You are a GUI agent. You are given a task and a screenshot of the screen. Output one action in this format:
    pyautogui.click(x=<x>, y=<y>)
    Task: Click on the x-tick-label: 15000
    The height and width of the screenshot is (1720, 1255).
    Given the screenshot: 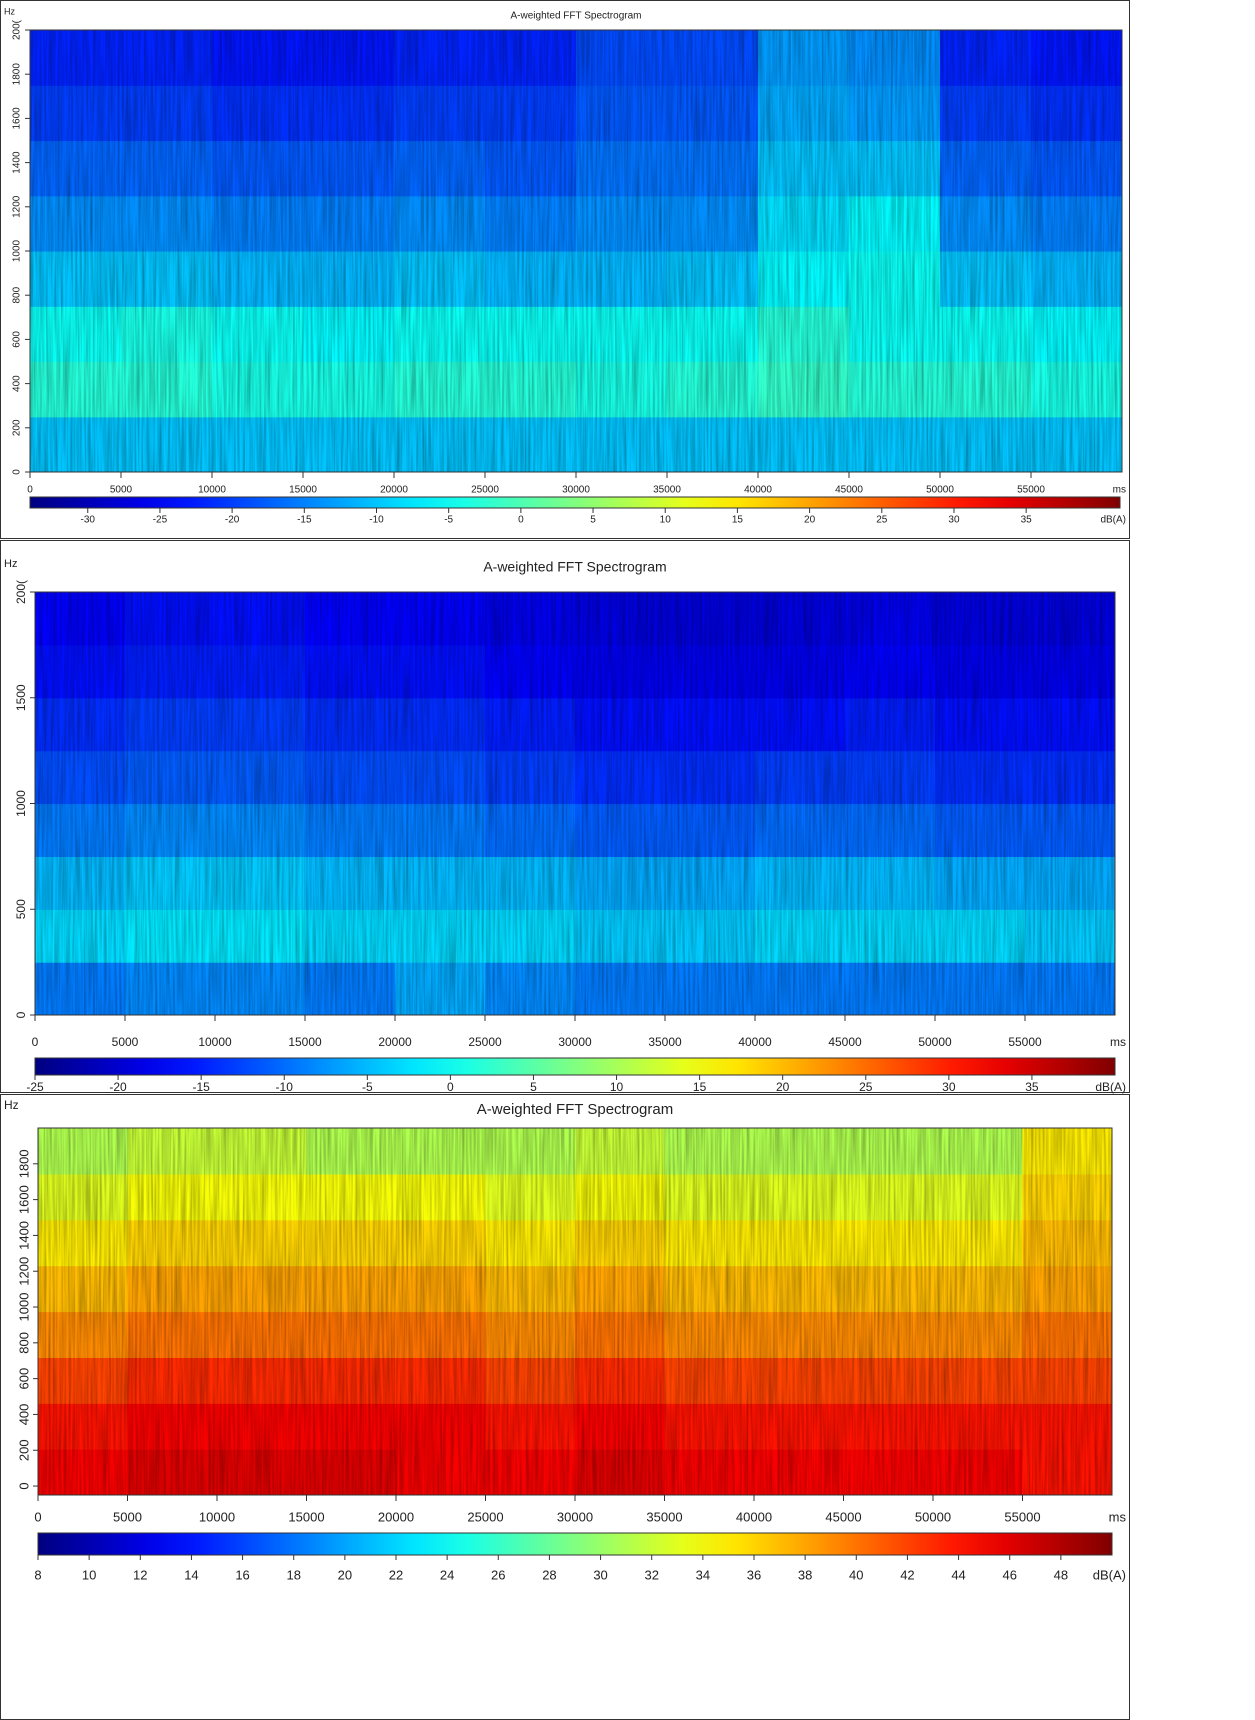 What is the action you would take?
    pyautogui.click(x=306, y=1516)
    